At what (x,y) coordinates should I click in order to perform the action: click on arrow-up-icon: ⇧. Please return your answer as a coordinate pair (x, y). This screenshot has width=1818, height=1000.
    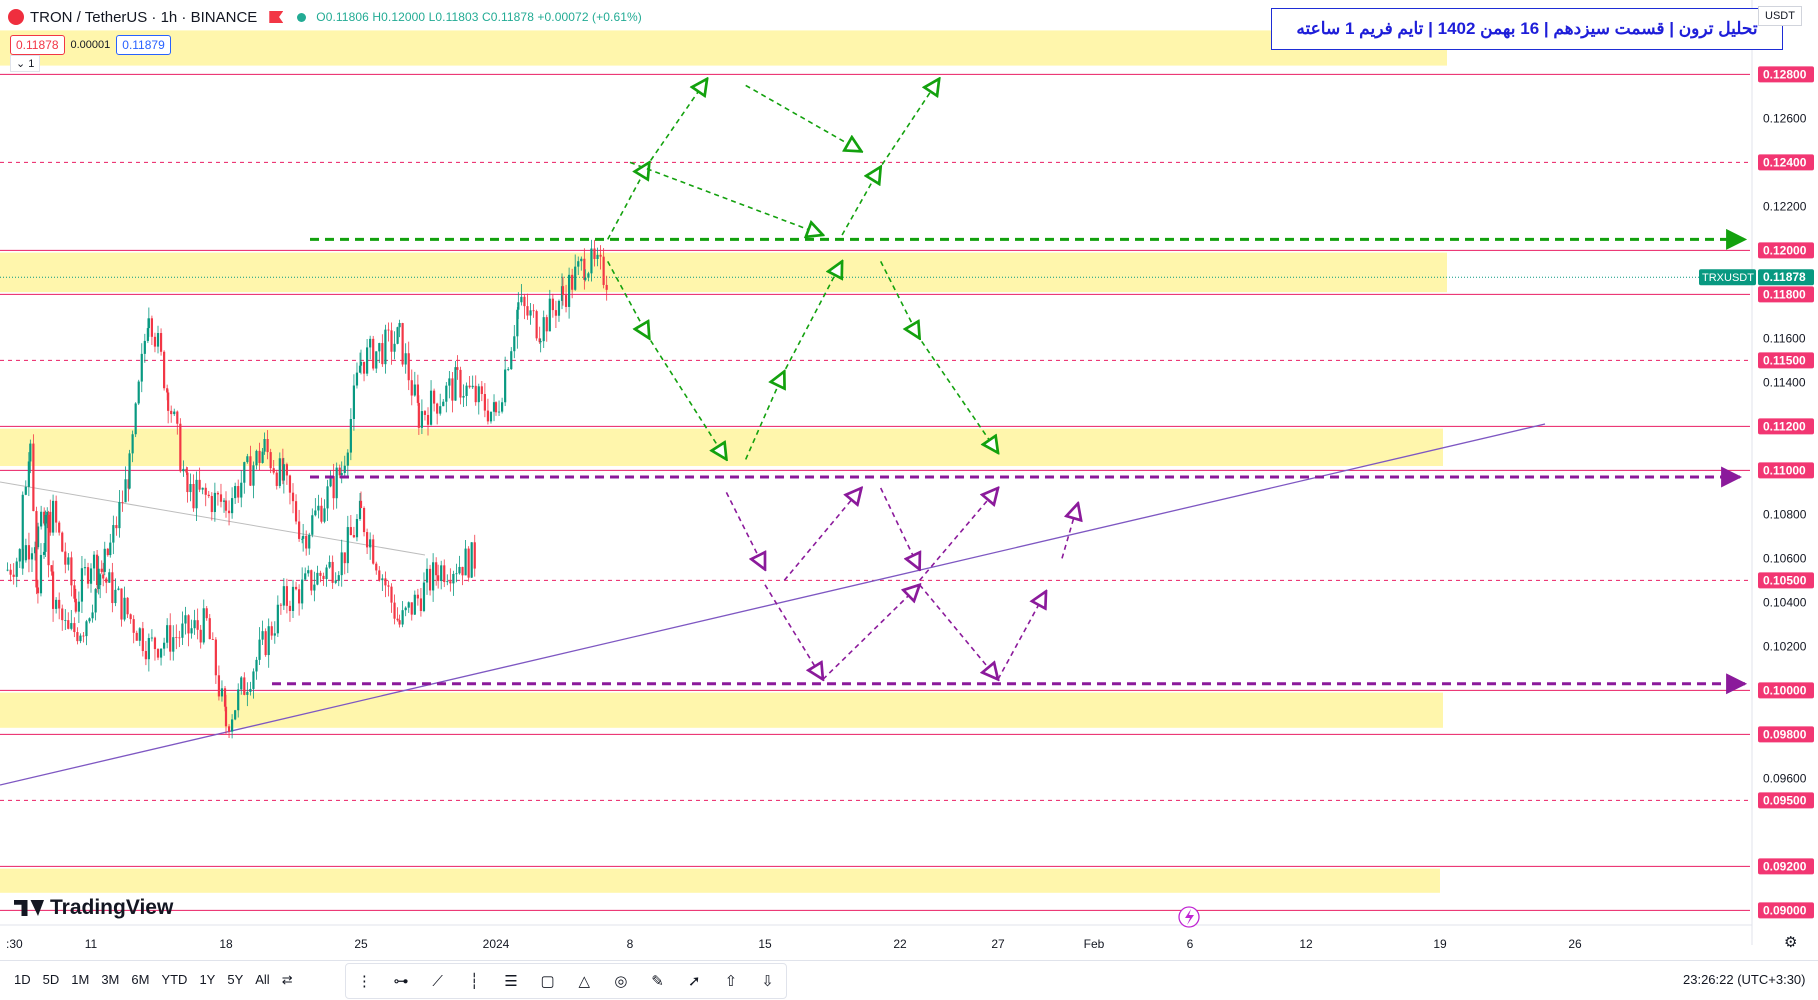
    Looking at the image, I should click on (731, 981).